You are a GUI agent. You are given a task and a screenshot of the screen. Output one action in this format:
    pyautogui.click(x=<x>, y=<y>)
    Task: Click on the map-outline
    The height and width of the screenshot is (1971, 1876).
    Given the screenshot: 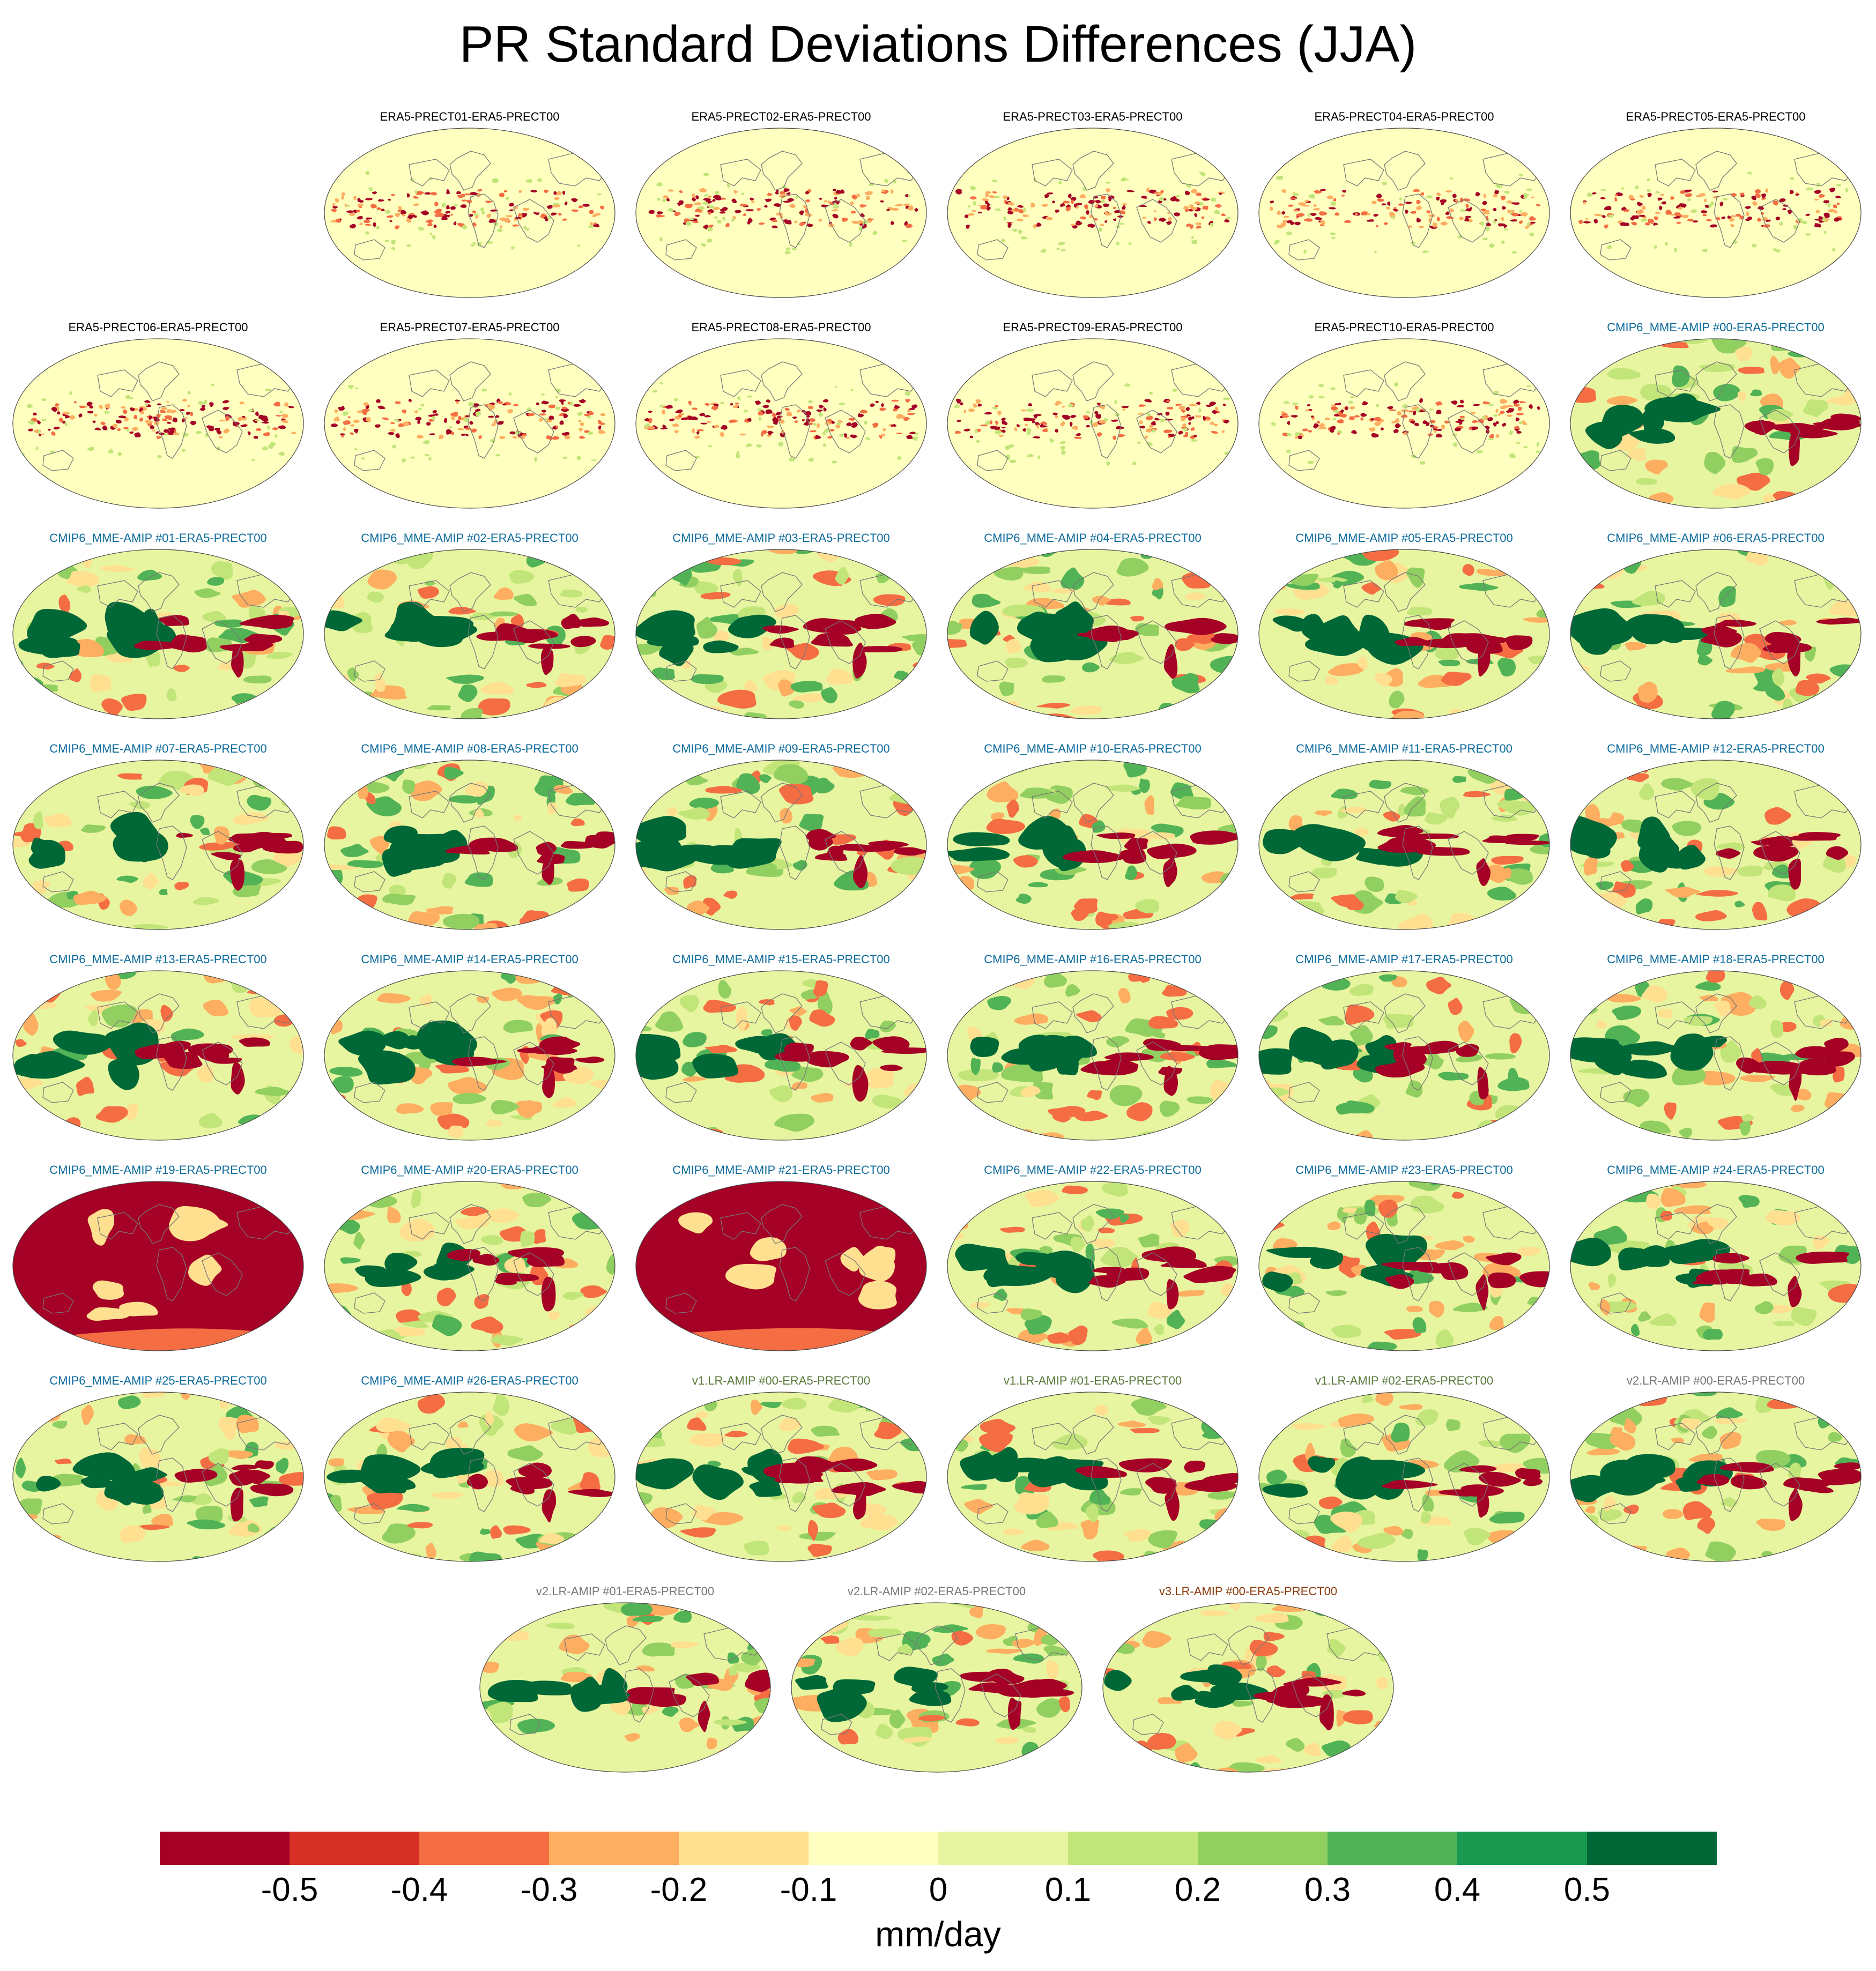 What is the action you would take?
    pyautogui.click(x=1716, y=1477)
    